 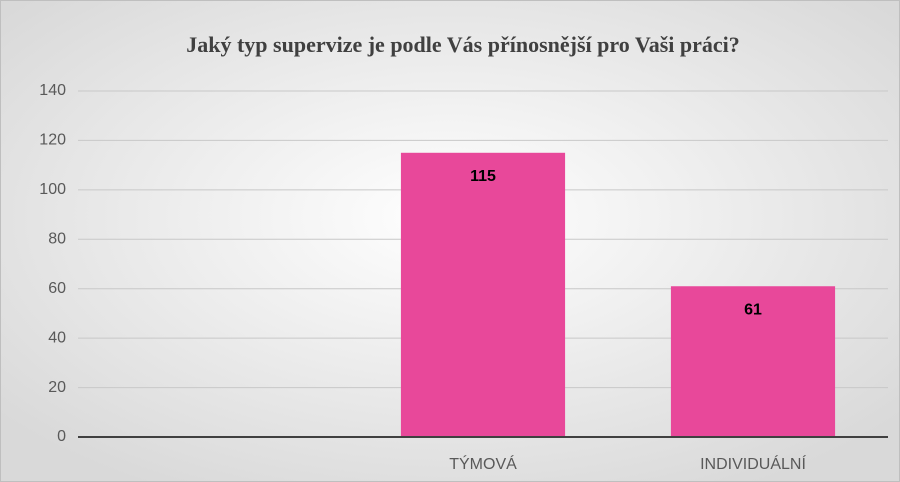 I want to click on y-tick-label: 120, so click(x=52, y=140).